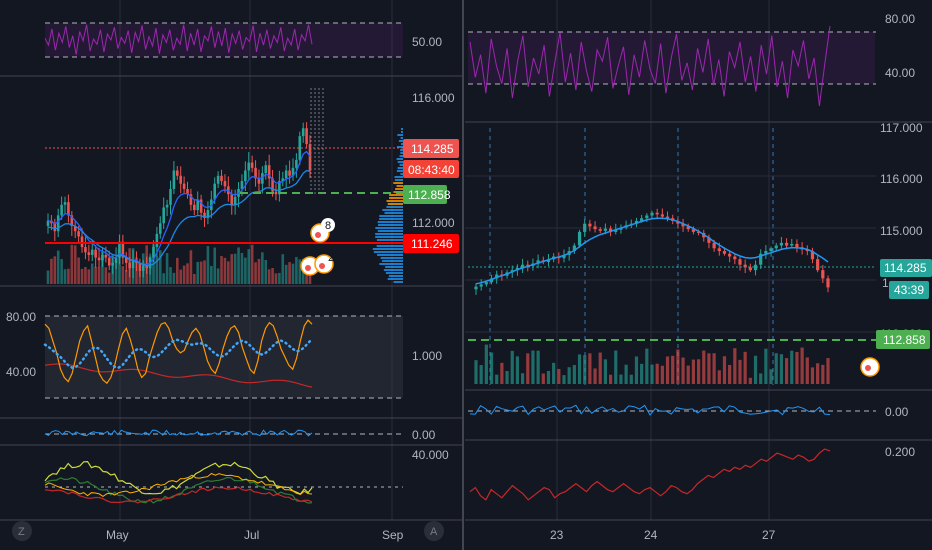  I want to click on left-corner-badge: Z, so click(22, 531).